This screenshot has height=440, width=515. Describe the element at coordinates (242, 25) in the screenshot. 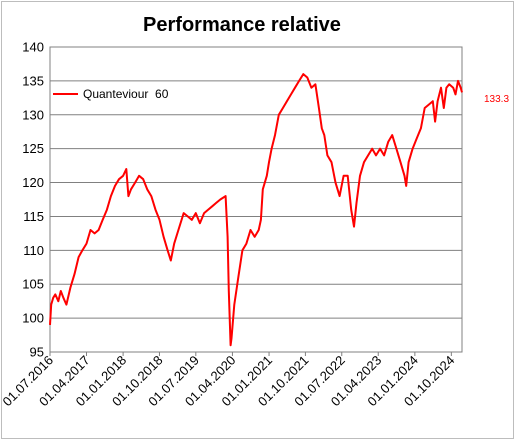

I see `chart-title: Performance relative` at that location.